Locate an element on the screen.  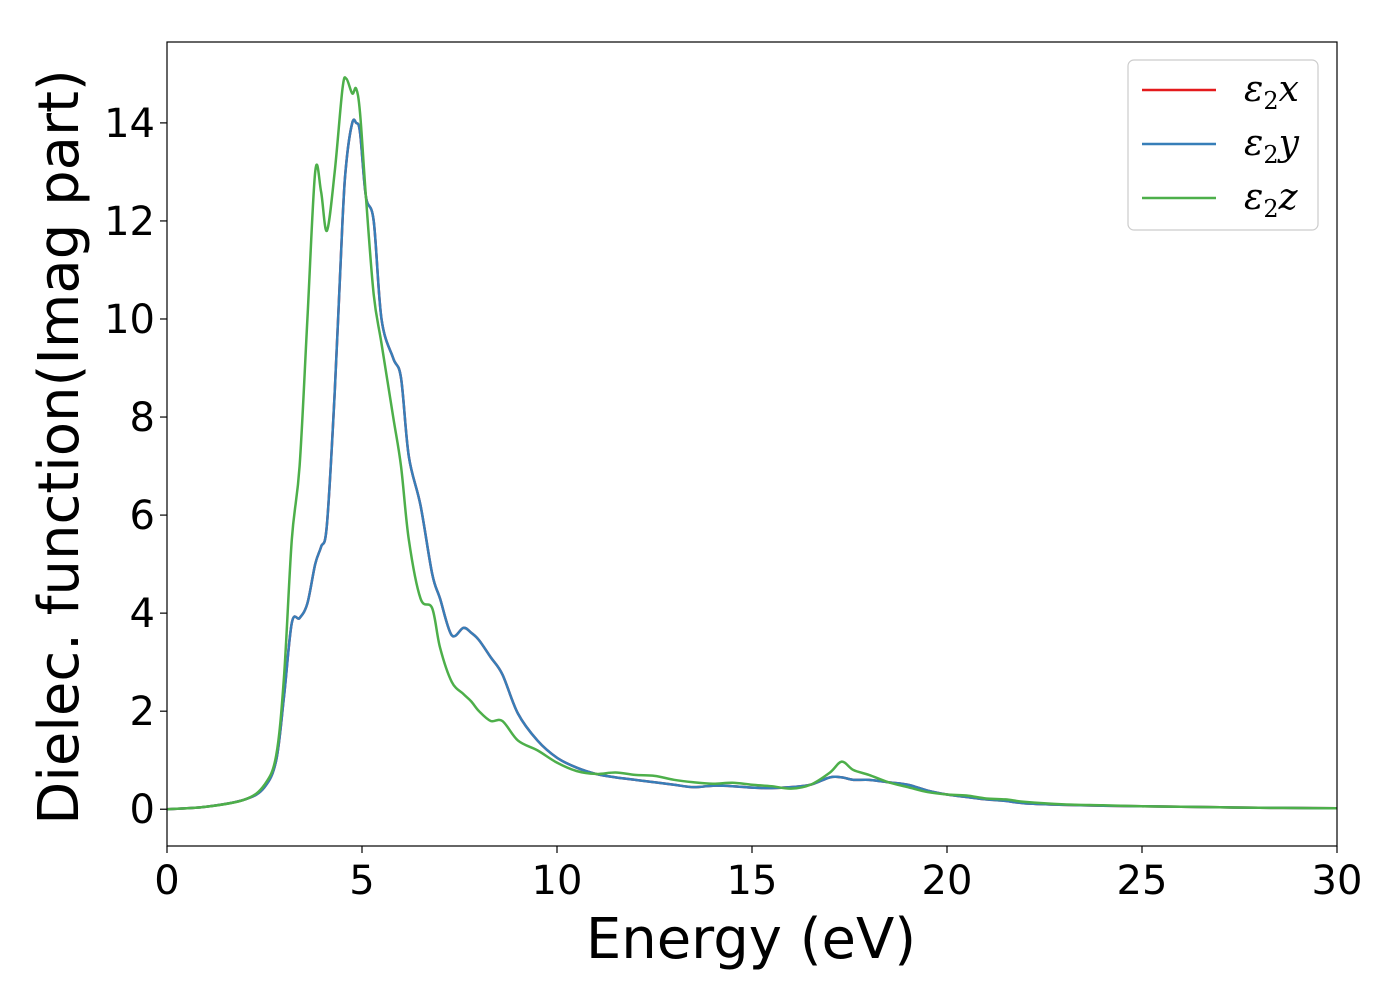
y-tick-label: 2 is located at coordinates (142, 712).